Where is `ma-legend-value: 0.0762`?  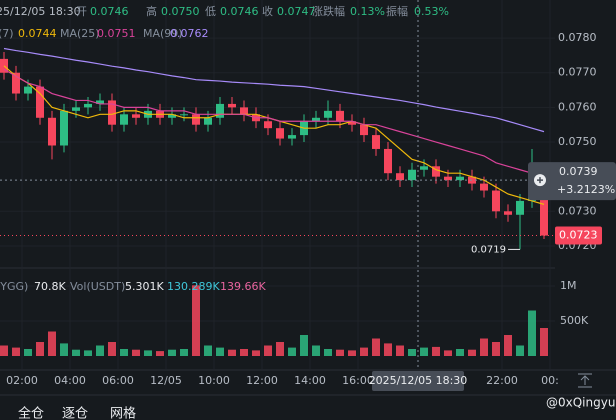 ma-legend-value: 0.0762 is located at coordinates (189, 33).